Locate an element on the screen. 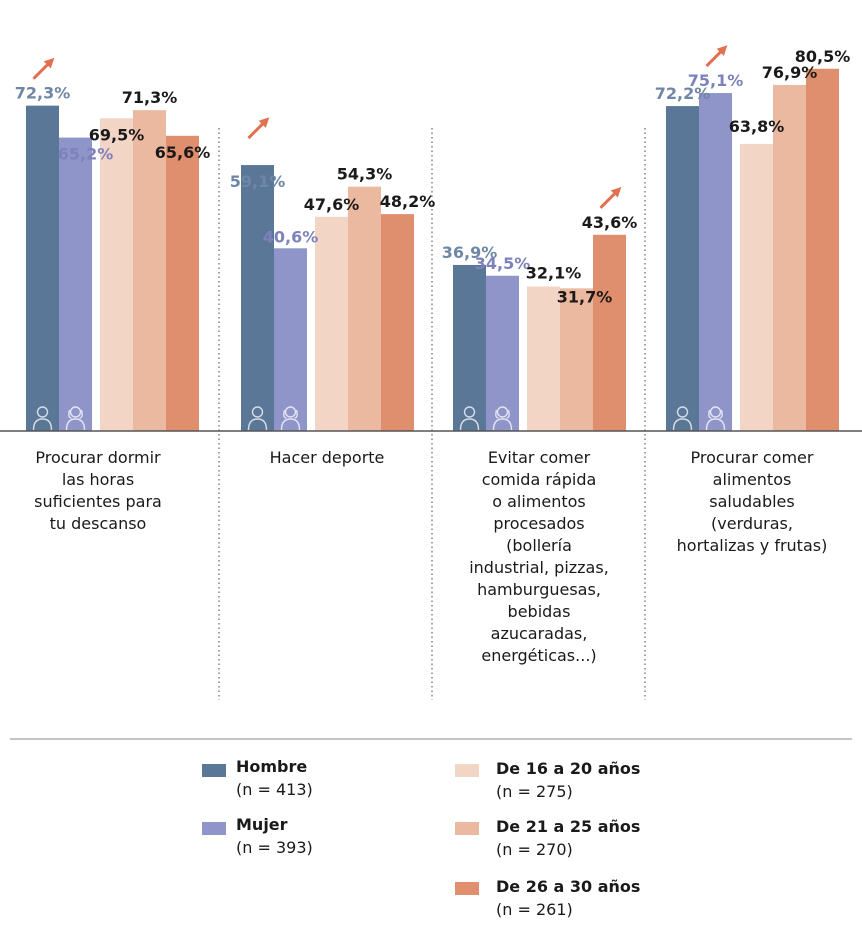 The image size is (862, 938). value-label: 31,7% is located at coordinates (585, 296).